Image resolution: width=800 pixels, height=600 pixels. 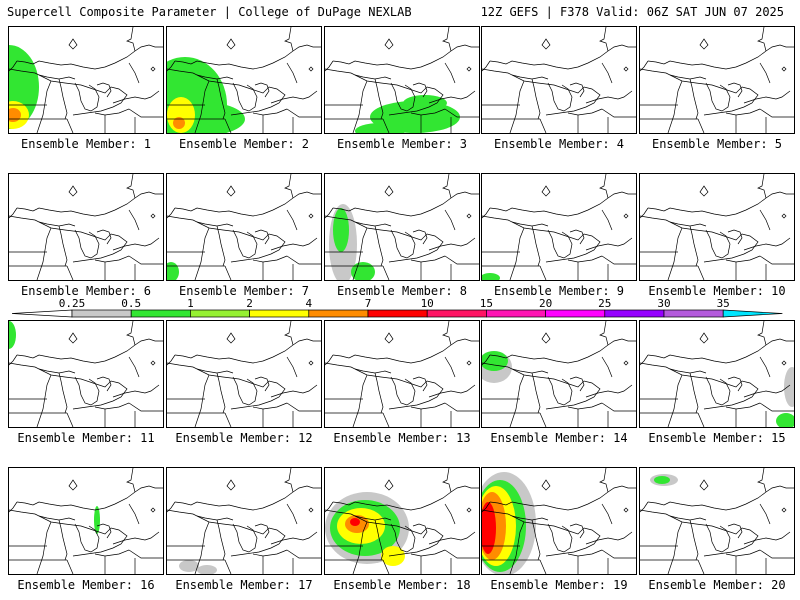 What do you see at coordinates (244, 438) in the screenshot?
I see `ensemble-member-label: Ensemble Member: 12` at bounding box center [244, 438].